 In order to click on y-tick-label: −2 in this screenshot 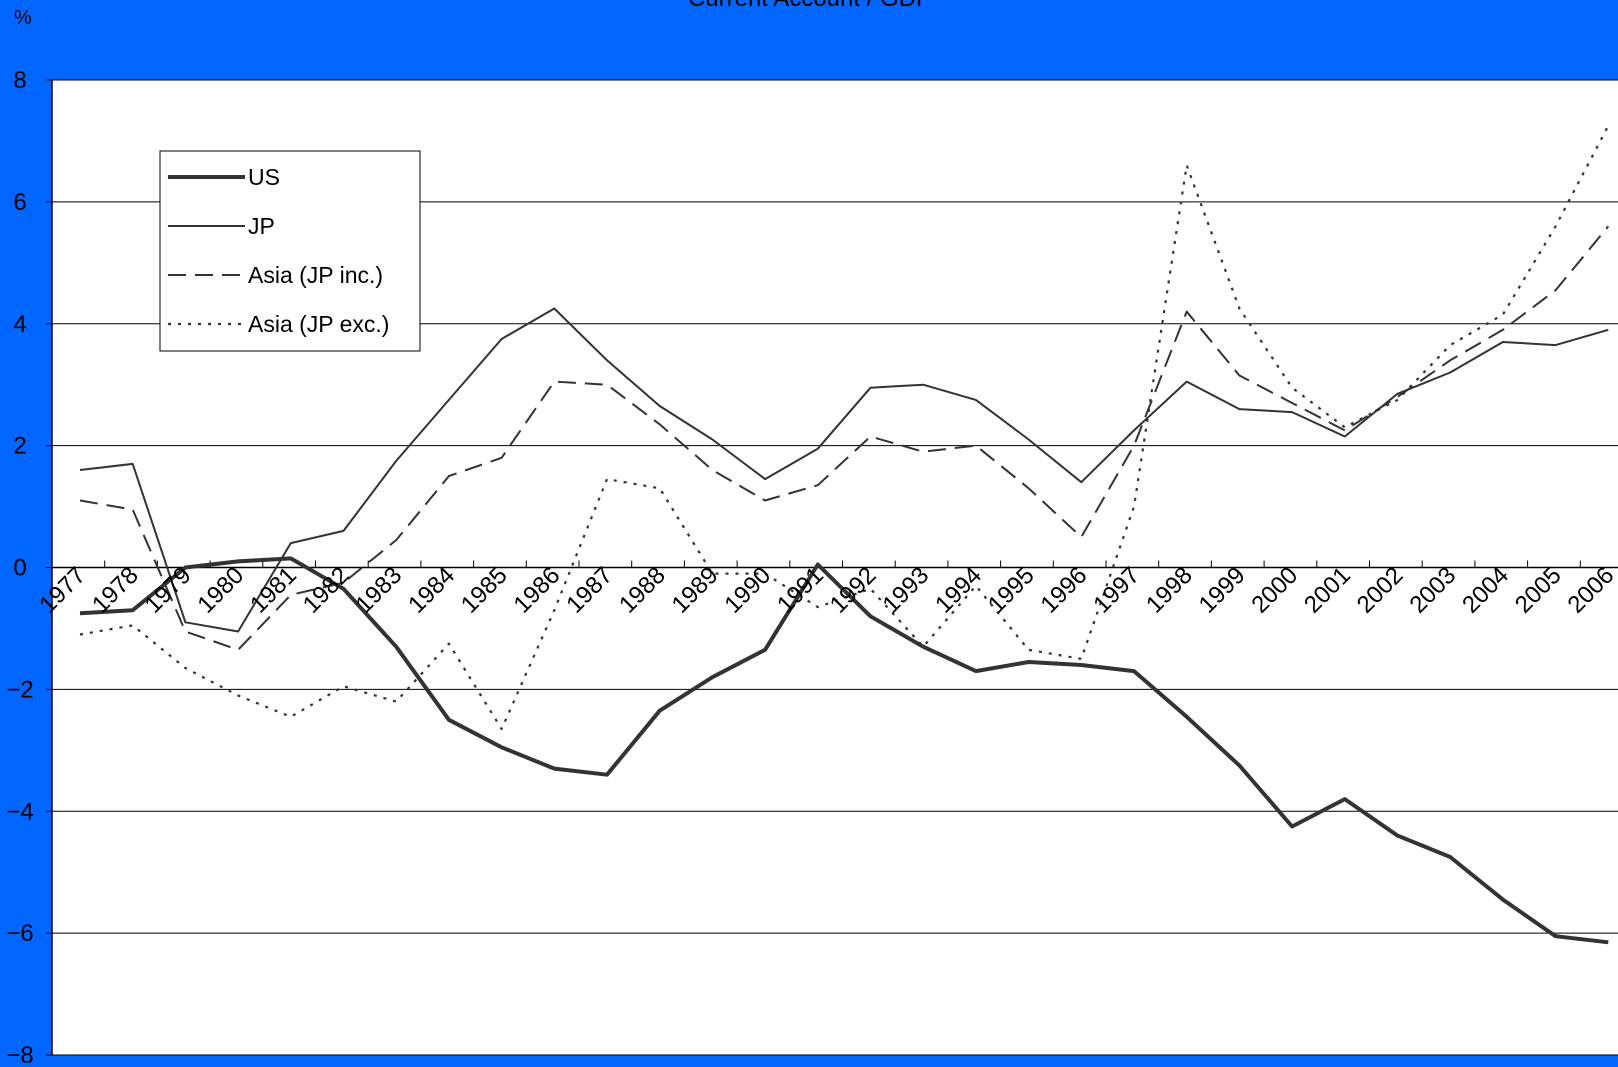, I will do `click(19, 689)`.